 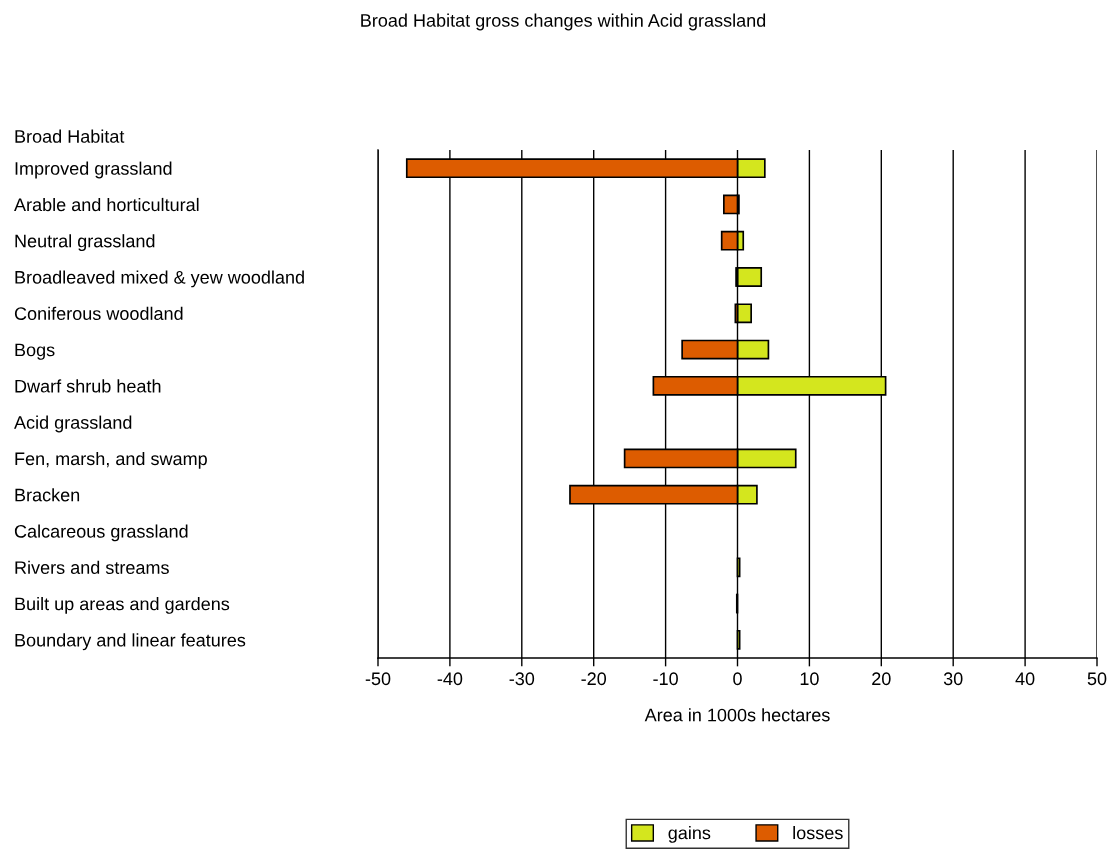 What do you see at coordinates (522, 679) in the screenshot?
I see `x-tick-label: -30` at bounding box center [522, 679].